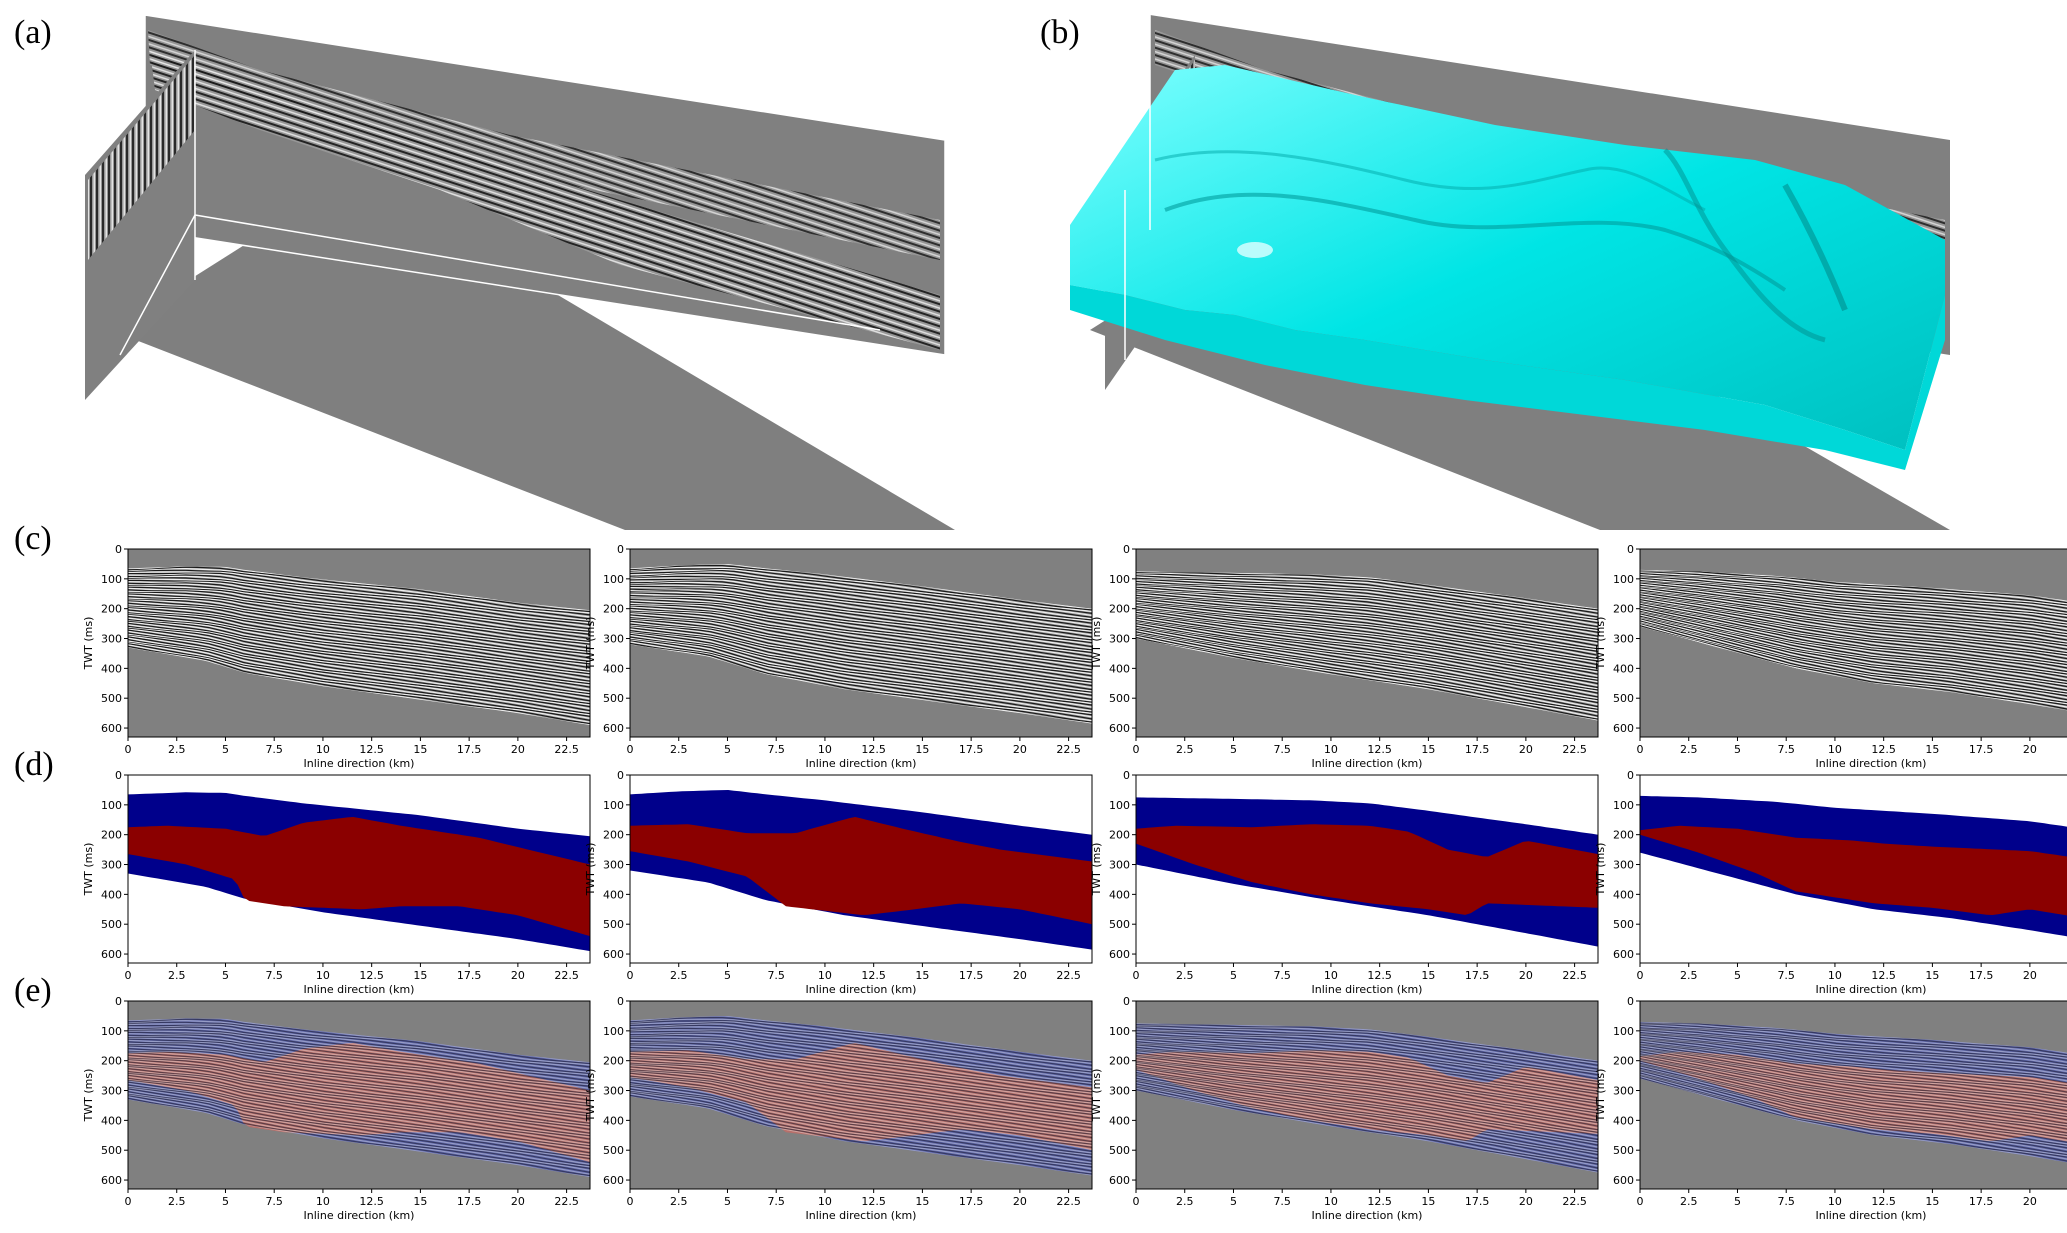 Image resolution: width=2067 pixels, height=1233 pixels. I want to click on panel-label-b: (b), so click(1060, 32).